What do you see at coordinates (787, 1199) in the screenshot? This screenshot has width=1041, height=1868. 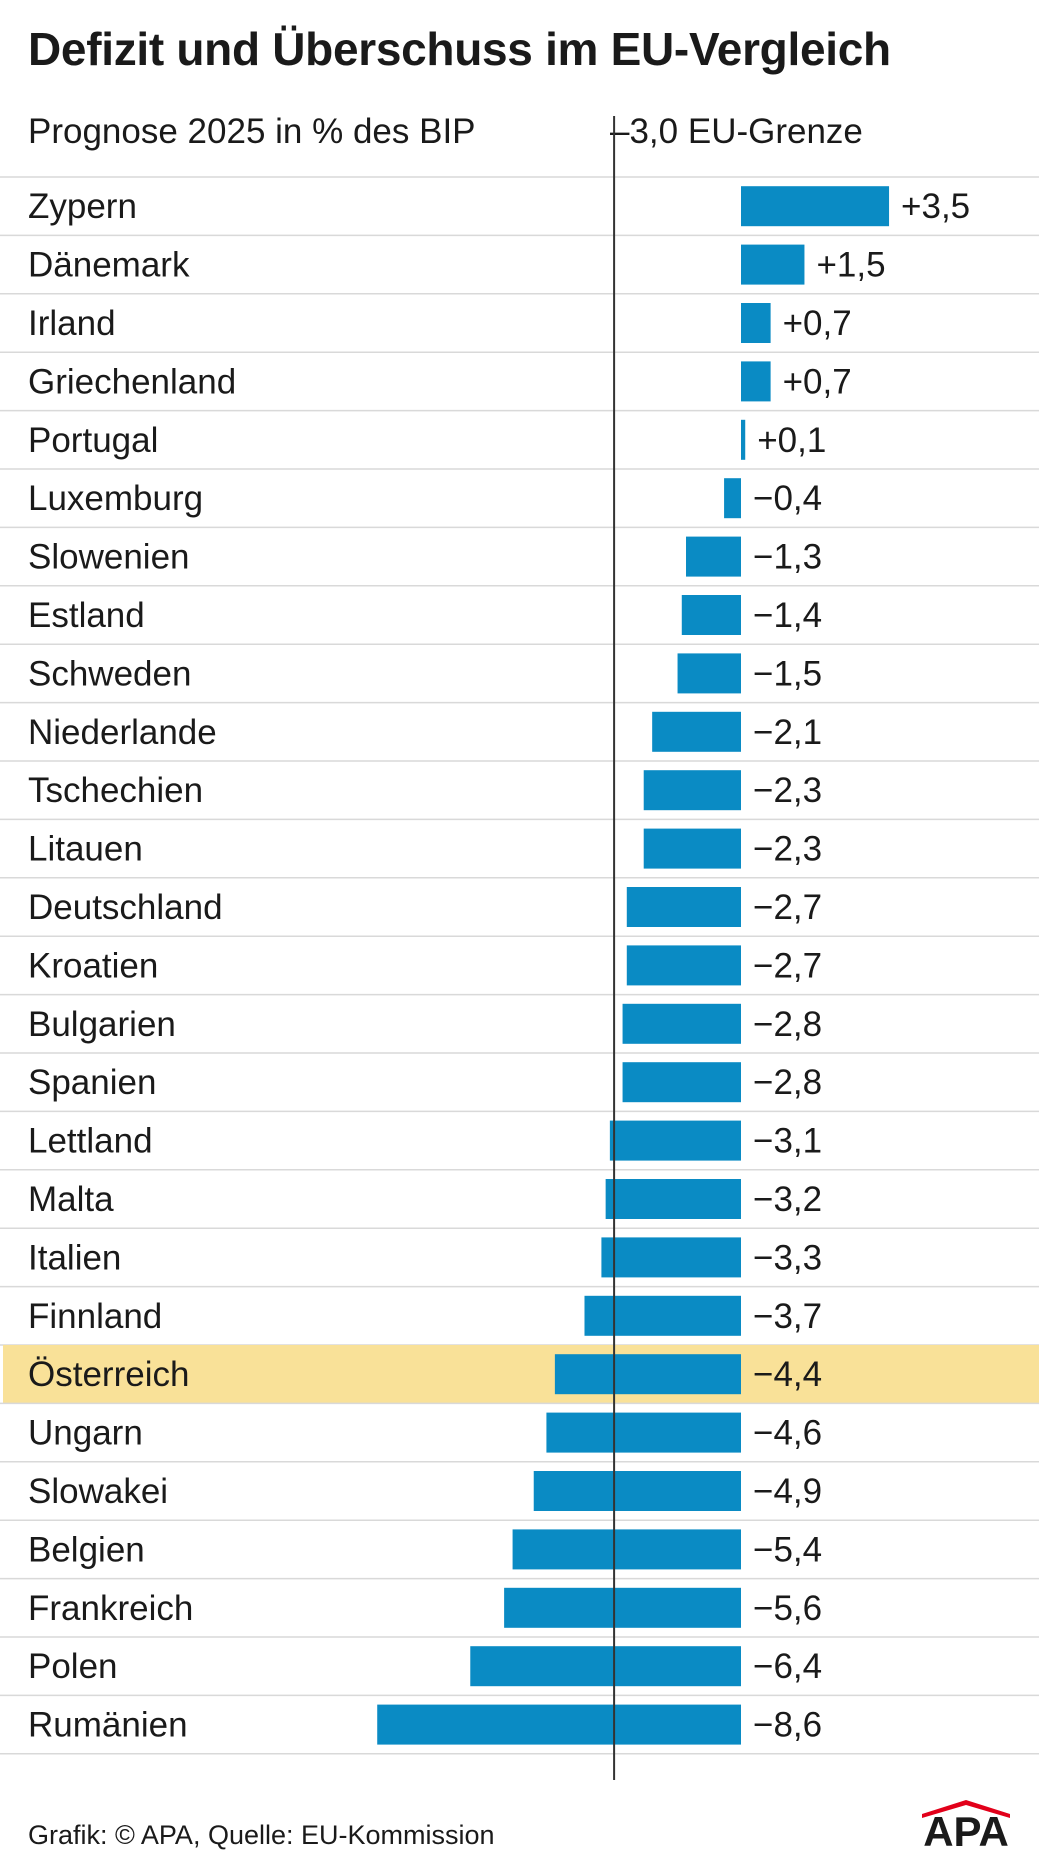 I see `value-label: −3,2` at bounding box center [787, 1199].